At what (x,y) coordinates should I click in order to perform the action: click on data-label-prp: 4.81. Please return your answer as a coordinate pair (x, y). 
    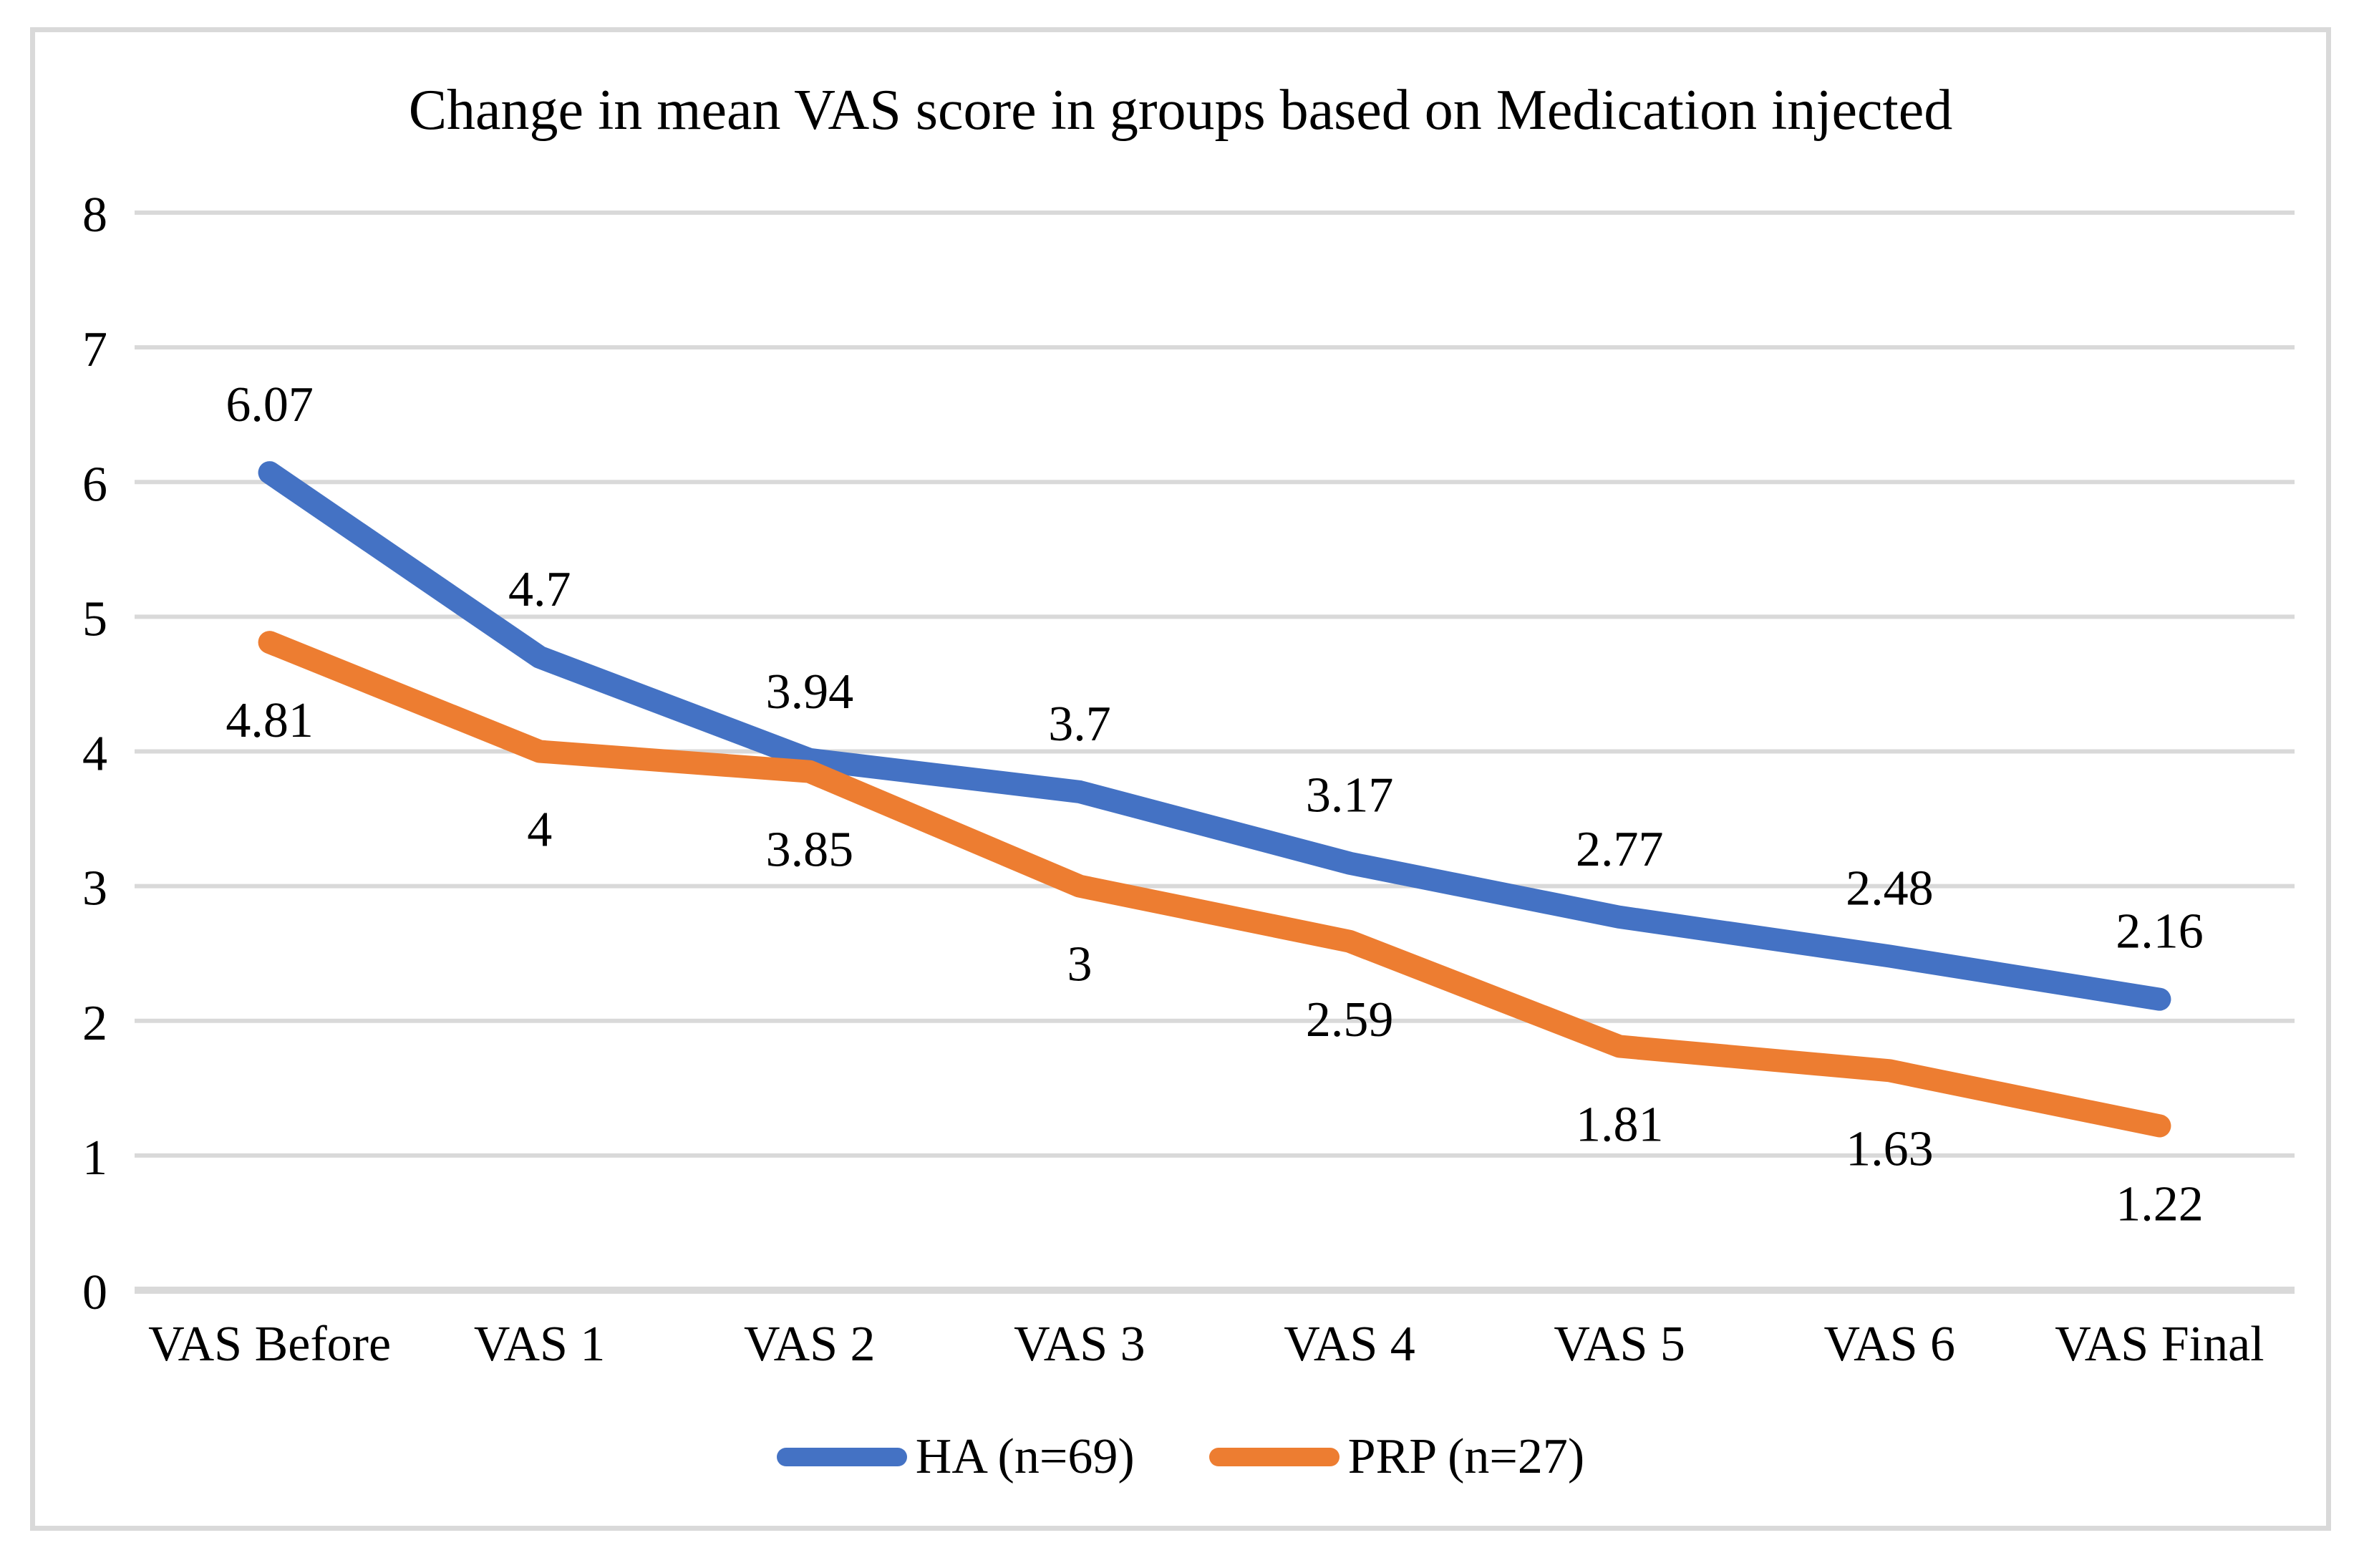
    Looking at the image, I should click on (270, 720).